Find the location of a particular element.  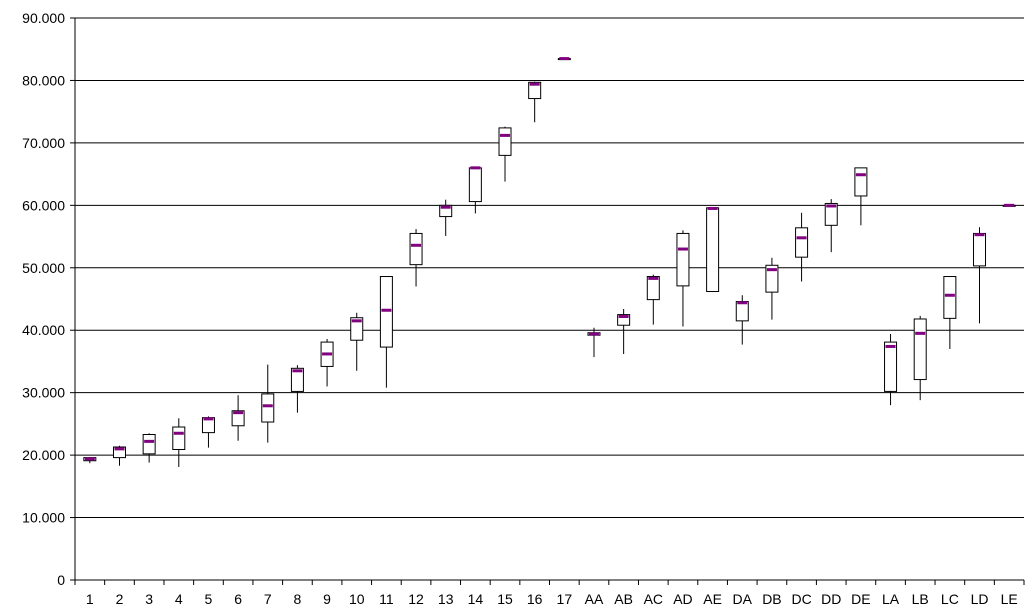

x-tick-label: 3 is located at coordinates (149, 599).